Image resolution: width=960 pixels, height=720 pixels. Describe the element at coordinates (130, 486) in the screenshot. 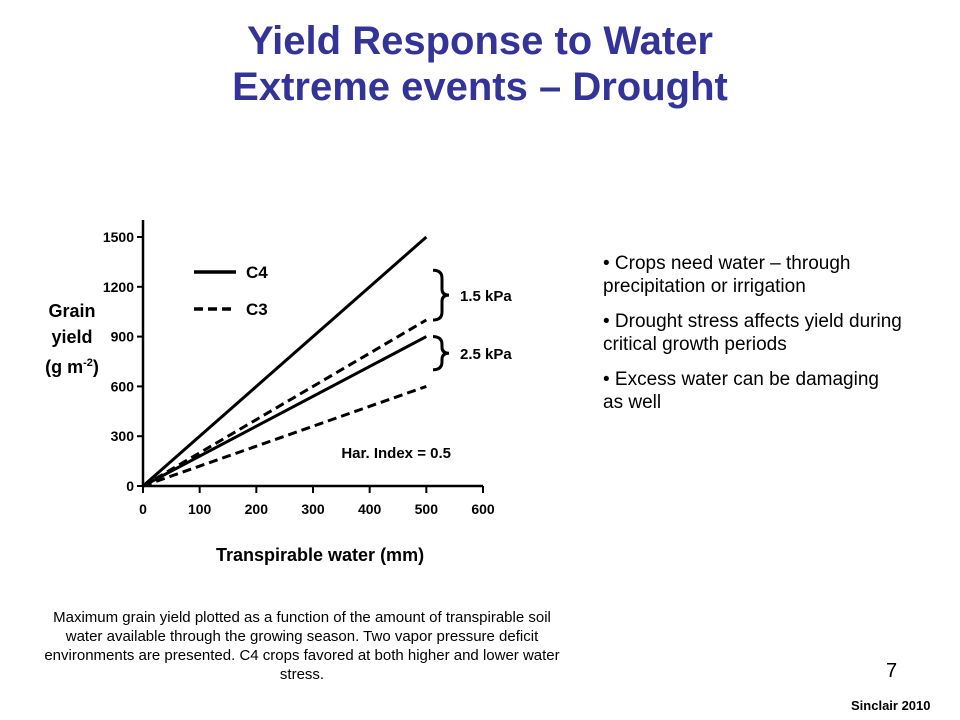

I see `y-tick-label: 0` at that location.